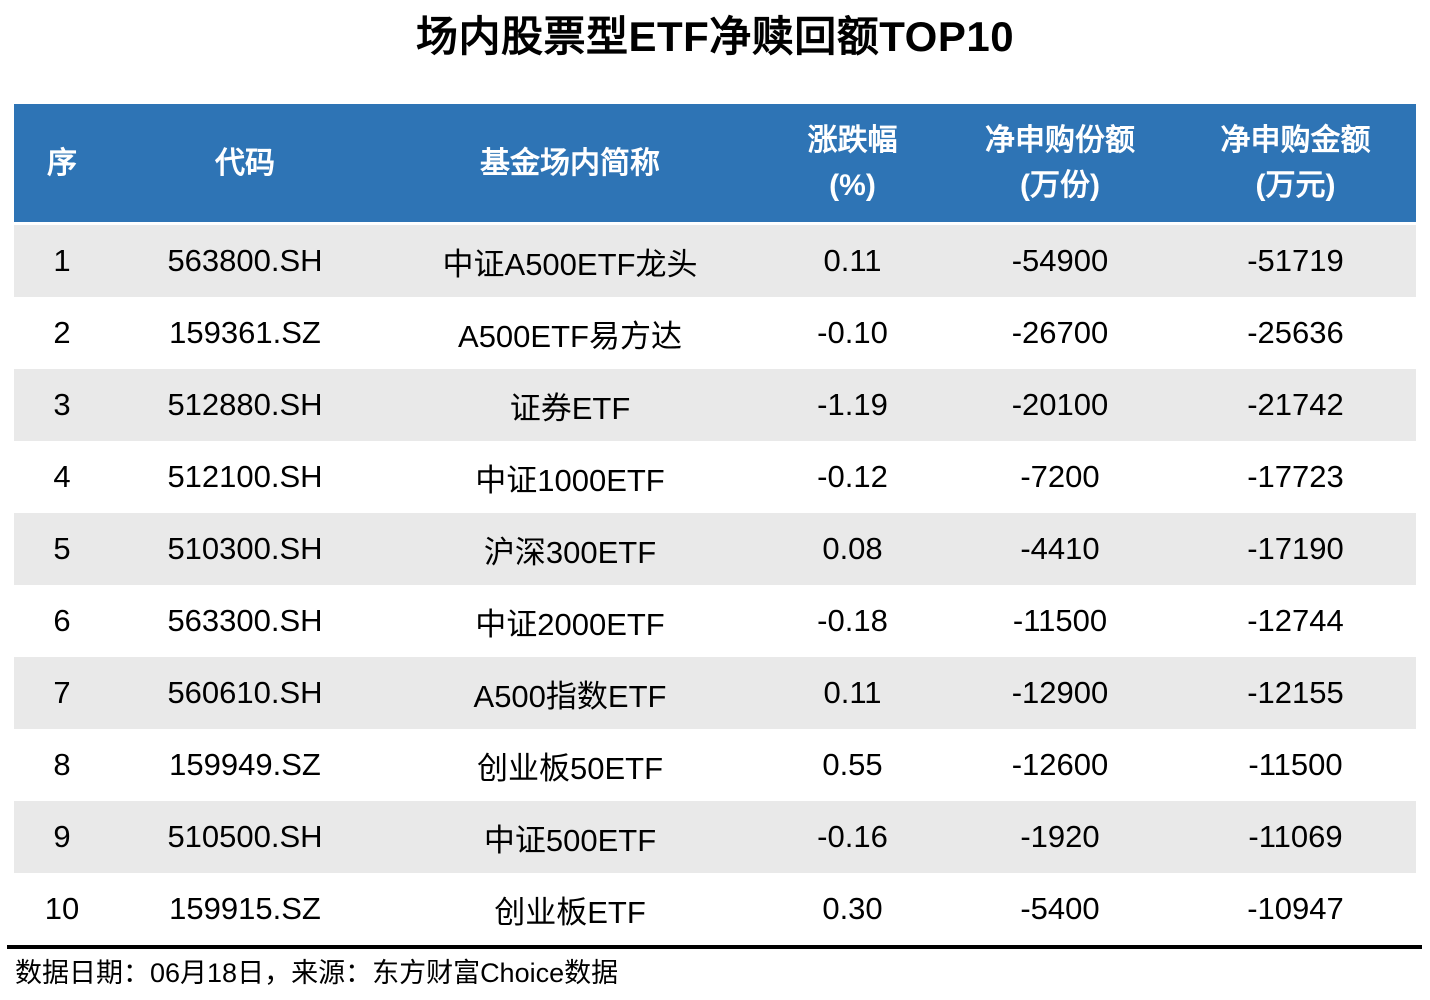 The width and height of the screenshot is (1430, 1000). What do you see at coordinates (1060, 404) in the screenshot?
I see `cell-net-shares: -20100` at bounding box center [1060, 404].